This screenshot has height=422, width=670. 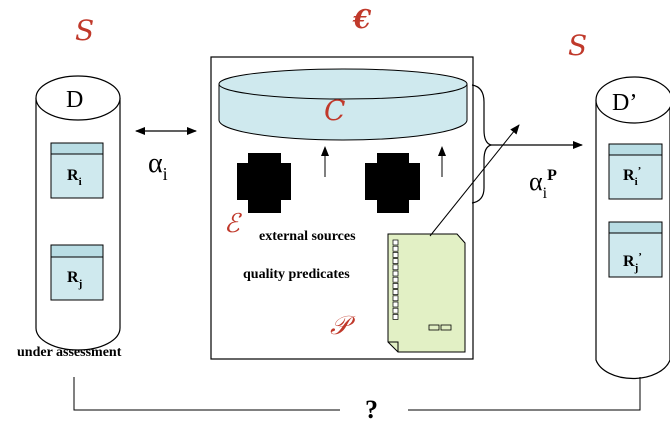 I want to click on left-database: D Ri Rj, so click(x=78, y=213).